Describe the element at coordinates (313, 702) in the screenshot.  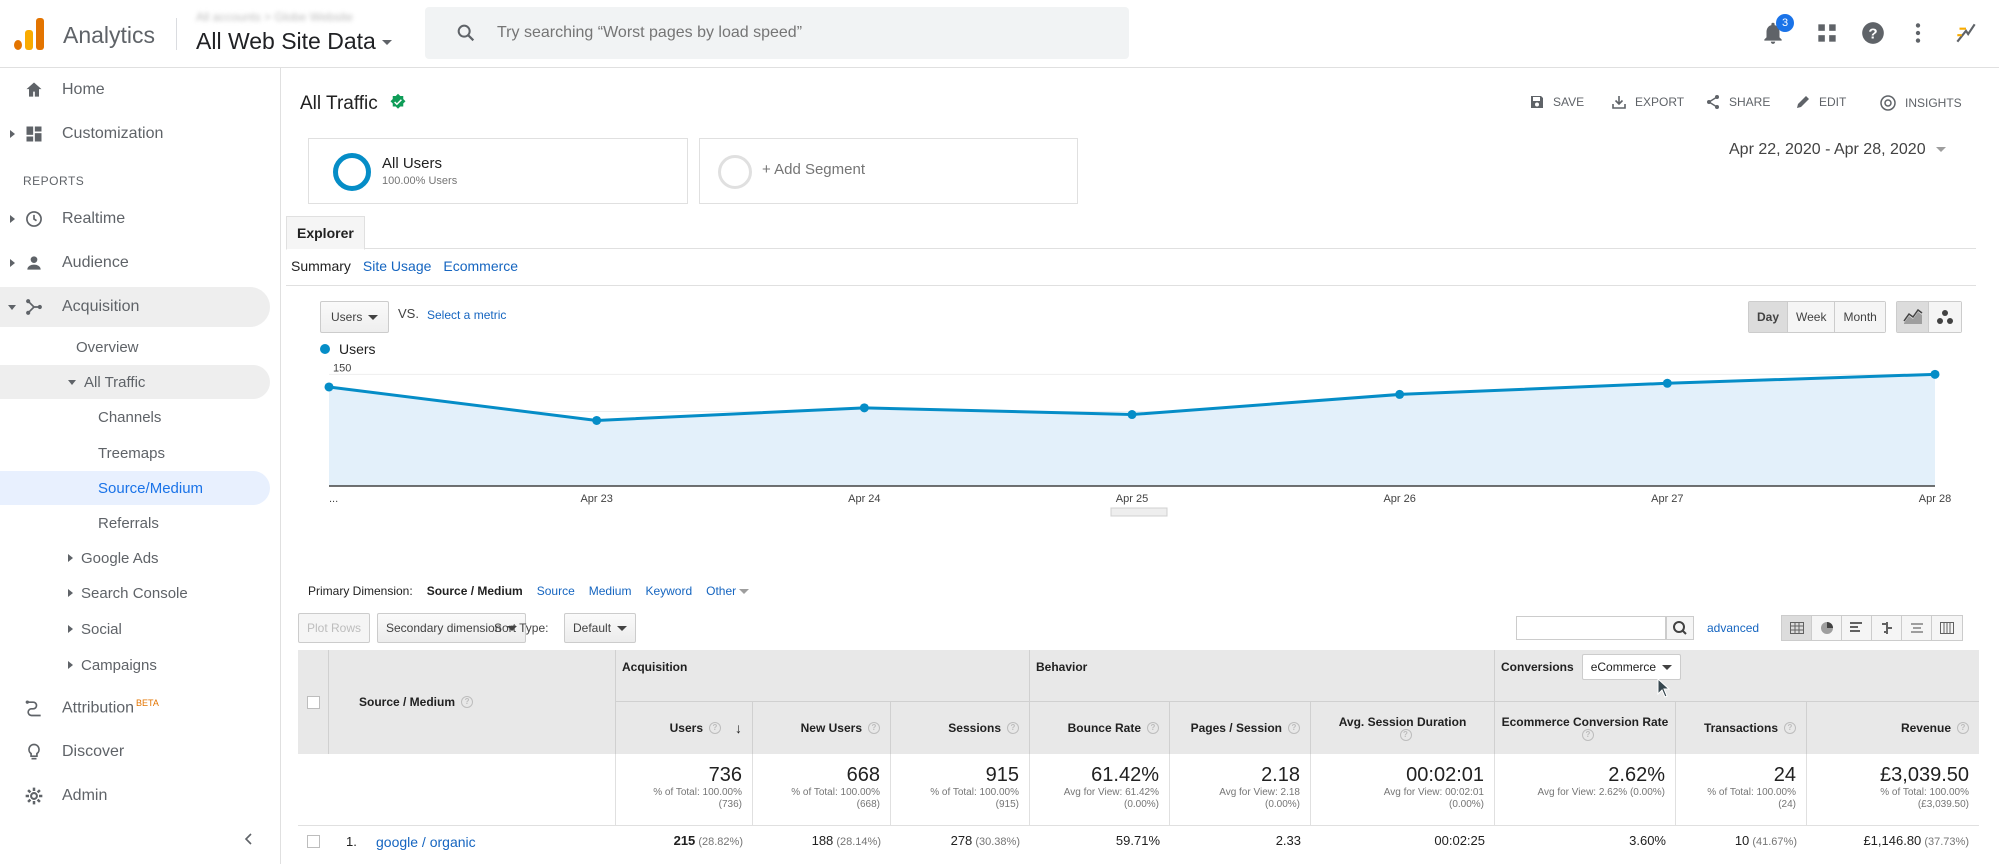
I see `select-all-checkbox` at that location.